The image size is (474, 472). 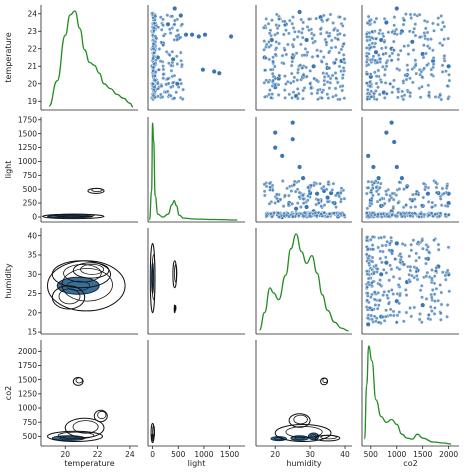 What do you see at coordinates (32, 83) in the screenshot?
I see `y-tick-label: 20` at bounding box center [32, 83].